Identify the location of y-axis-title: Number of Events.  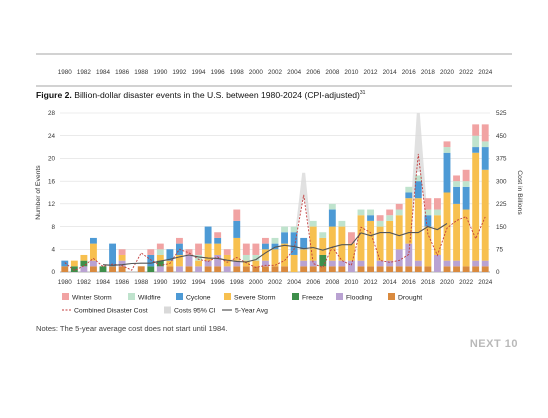
(38, 192).